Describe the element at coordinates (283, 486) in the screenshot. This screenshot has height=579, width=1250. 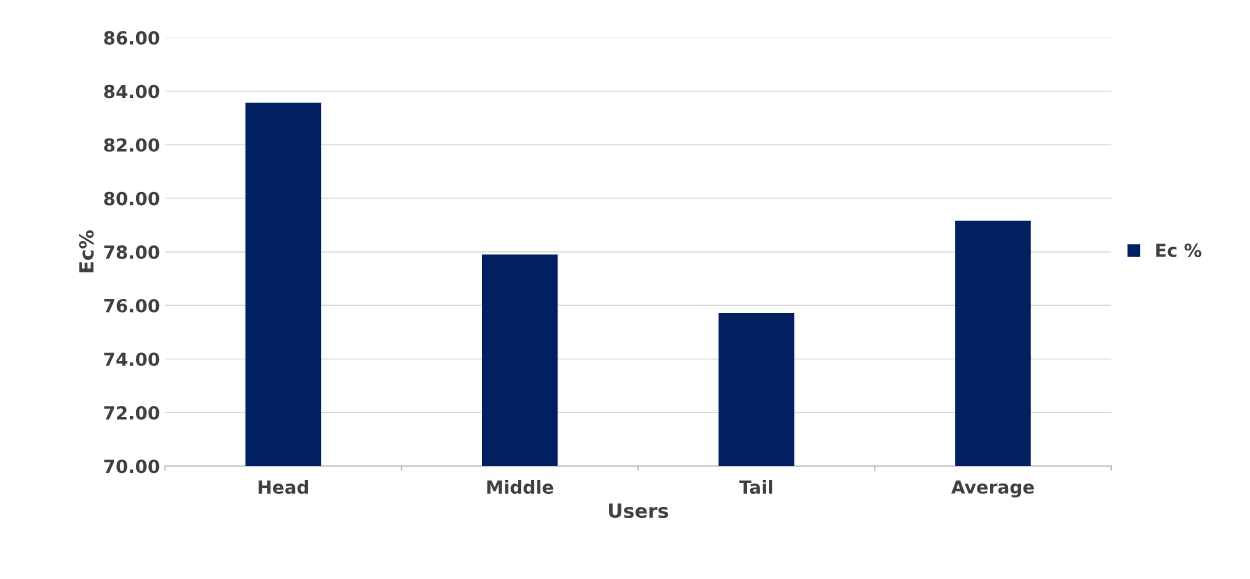
I see `x-tick-label: Head` at that location.